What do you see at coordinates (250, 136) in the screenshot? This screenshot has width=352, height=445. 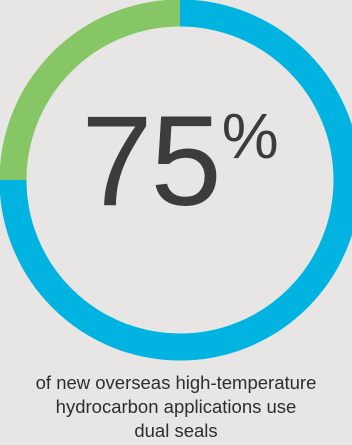 I see `percent-sign: %` at bounding box center [250, 136].